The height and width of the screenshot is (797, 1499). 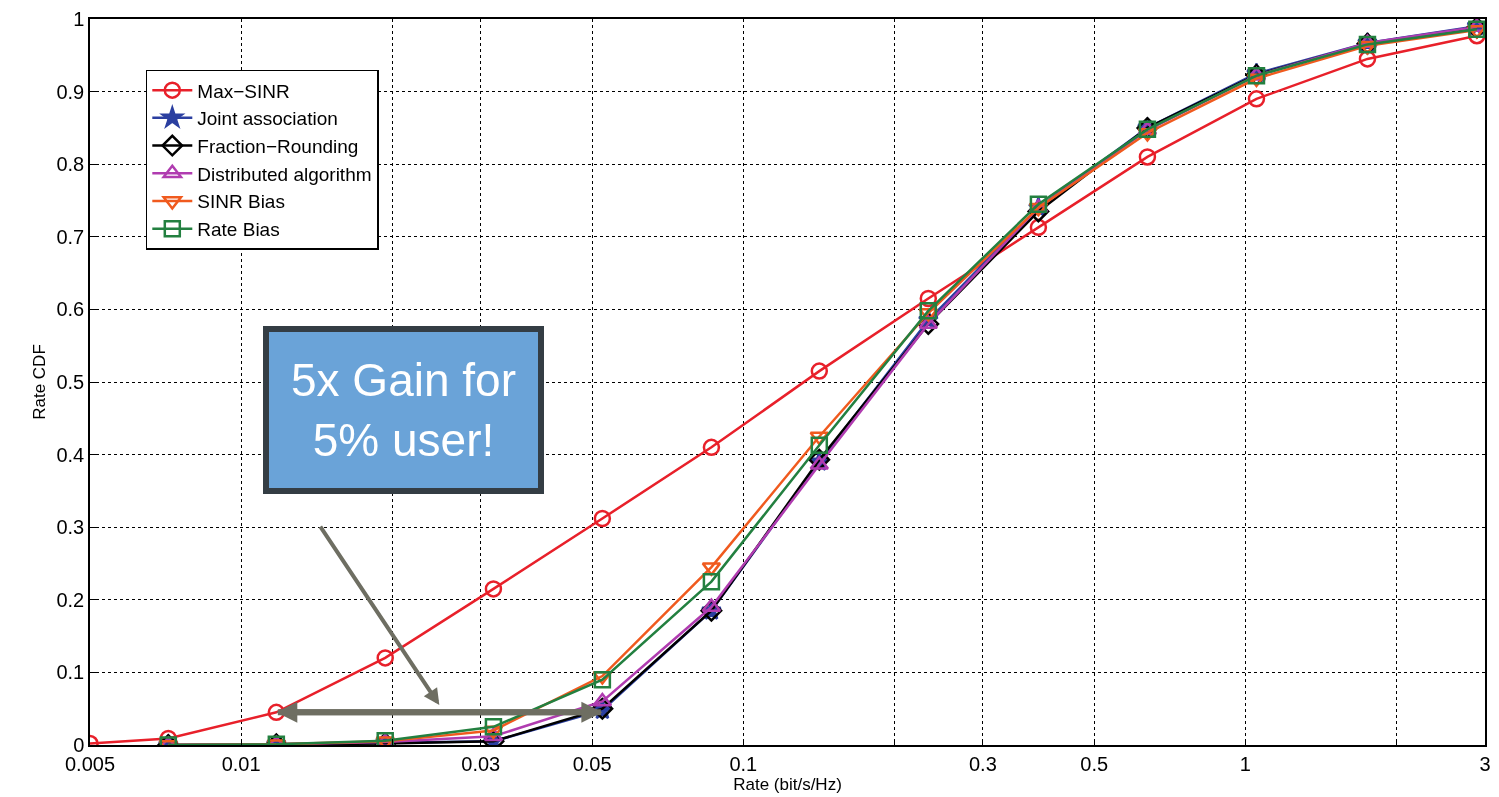 I want to click on x-tick-label: 0.03, so click(x=481, y=763).